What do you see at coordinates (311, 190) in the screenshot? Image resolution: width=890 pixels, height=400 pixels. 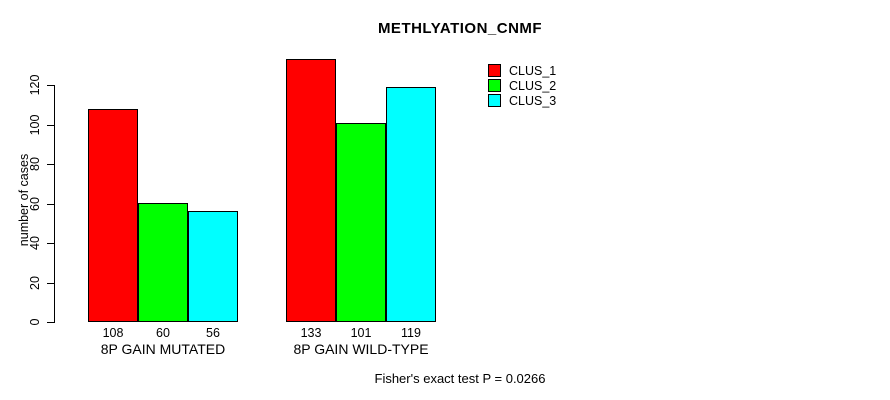 I see `bar-clus_1-group2` at bounding box center [311, 190].